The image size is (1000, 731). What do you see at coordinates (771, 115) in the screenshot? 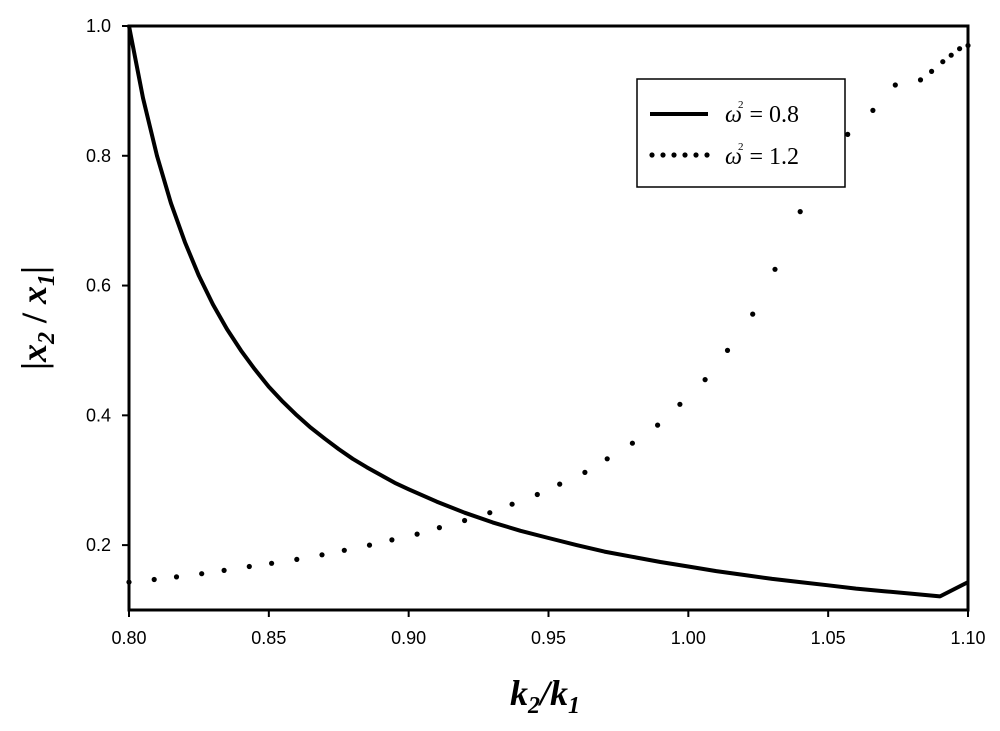
I see `legend-entry-1-rest: = 0.8` at bounding box center [771, 115].